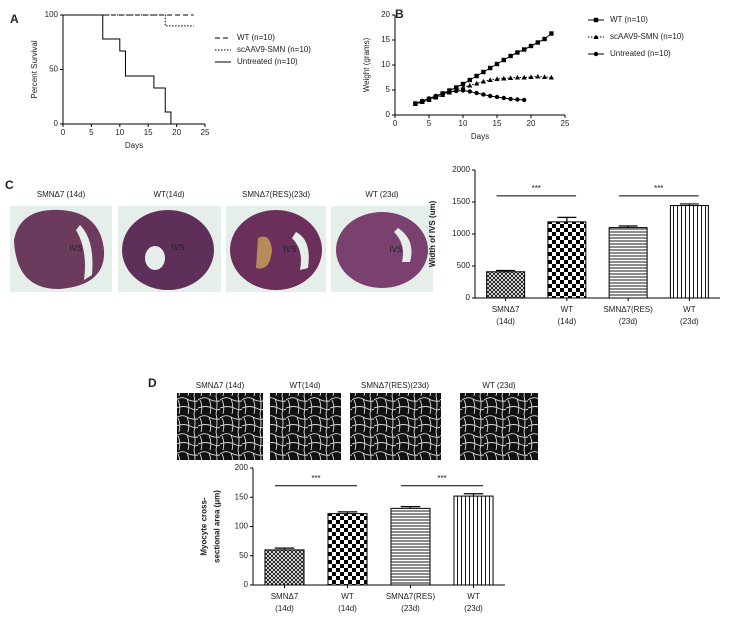 Image resolution: width=751 pixels, height=625 pixels. What do you see at coordinates (506, 309) in the screenshot?
I see `x-tick-label: SMNΔ7` at bounding box center [506, 309].